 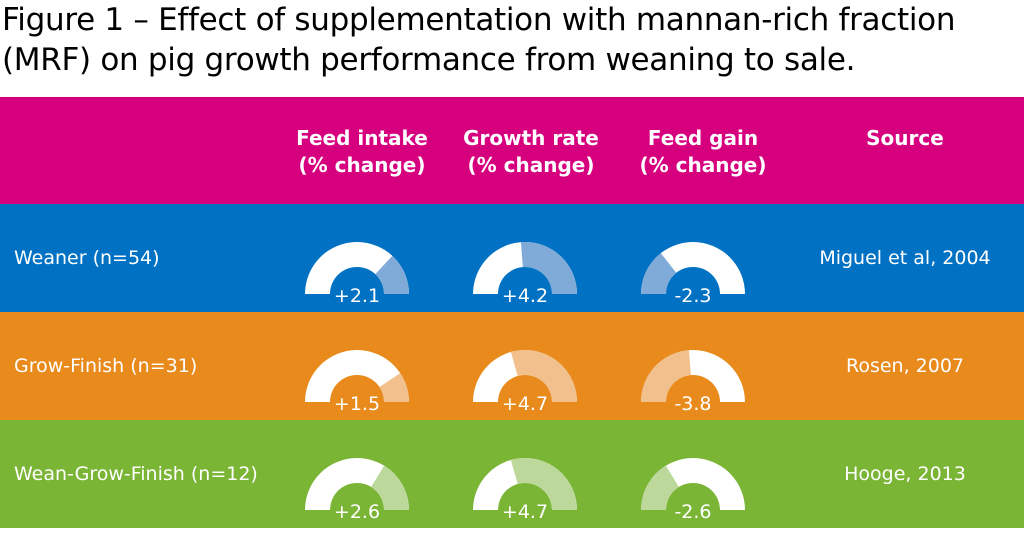 I want to click on row-label: Wean-Grow-Finish (n=12), so click(x=136, y=474).